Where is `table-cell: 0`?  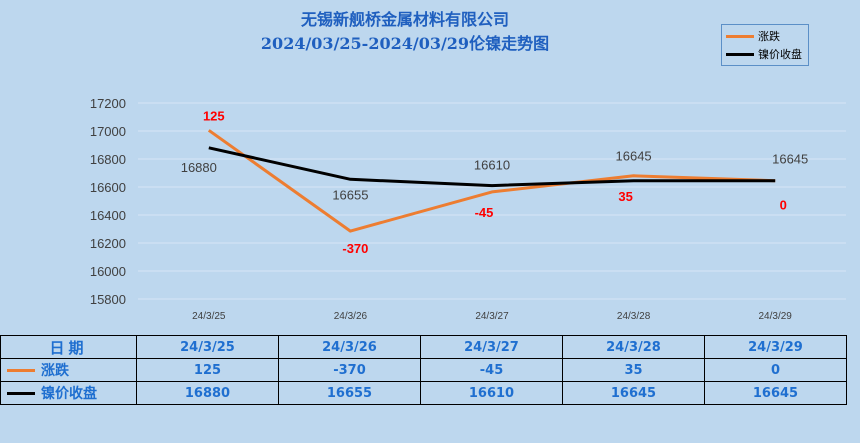
table-cell: 0 is located at coordinates (775, 370).